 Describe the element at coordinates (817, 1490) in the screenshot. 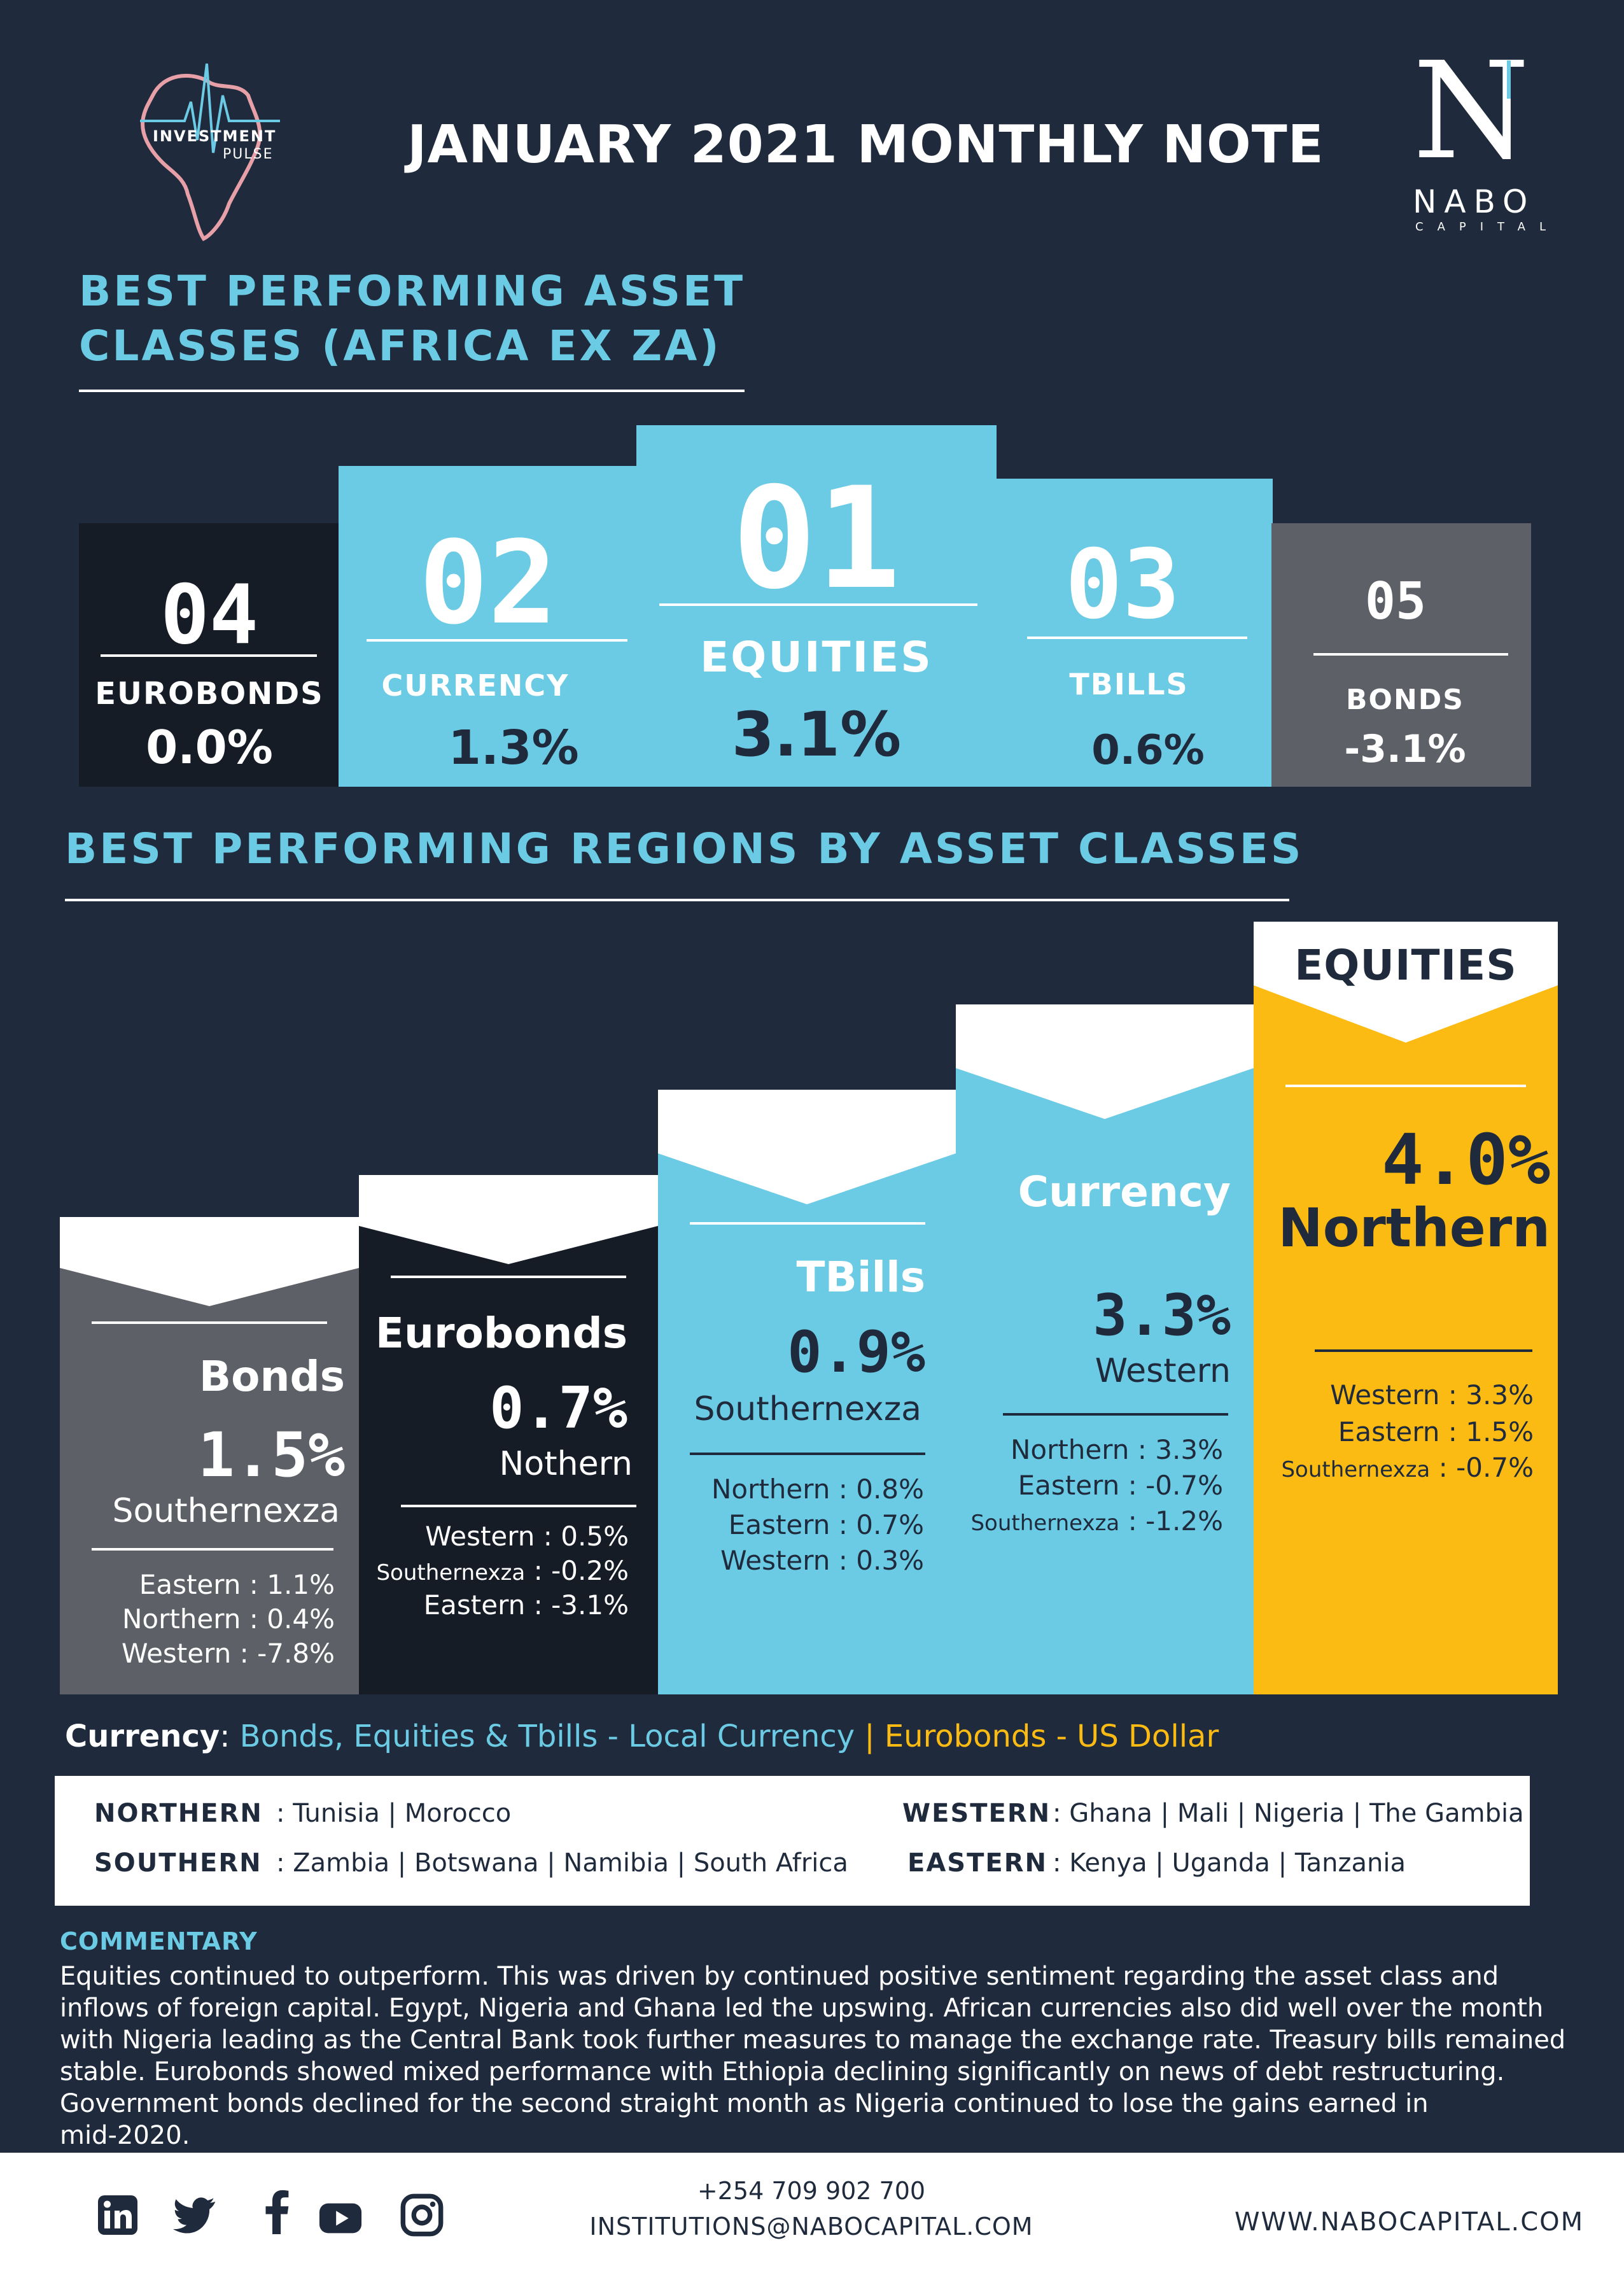

I see `col-other-row: Northern : 0.8%` at that location.